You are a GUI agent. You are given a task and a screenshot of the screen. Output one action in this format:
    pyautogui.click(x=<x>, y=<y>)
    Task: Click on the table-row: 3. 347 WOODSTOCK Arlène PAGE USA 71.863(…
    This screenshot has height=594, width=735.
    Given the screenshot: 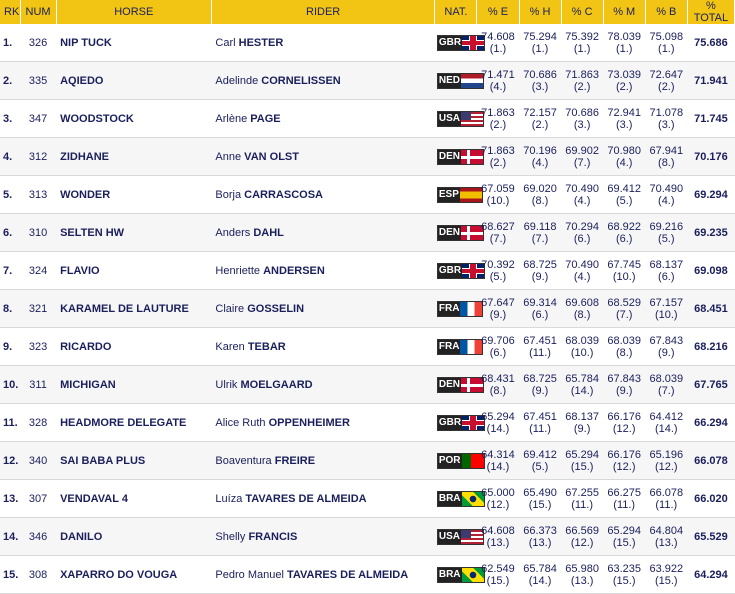 What is the action you would take?
    pyautogui.click(x=367, y=118)
    